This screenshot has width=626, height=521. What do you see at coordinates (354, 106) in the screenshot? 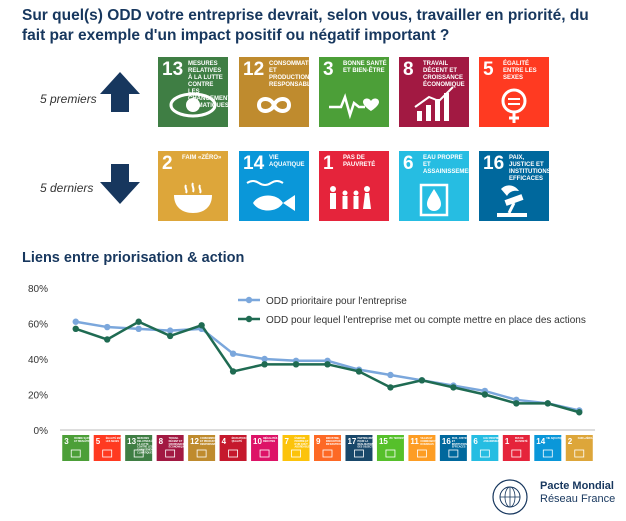
I see `heartbeat-icon` at bounding box center [354, 106].